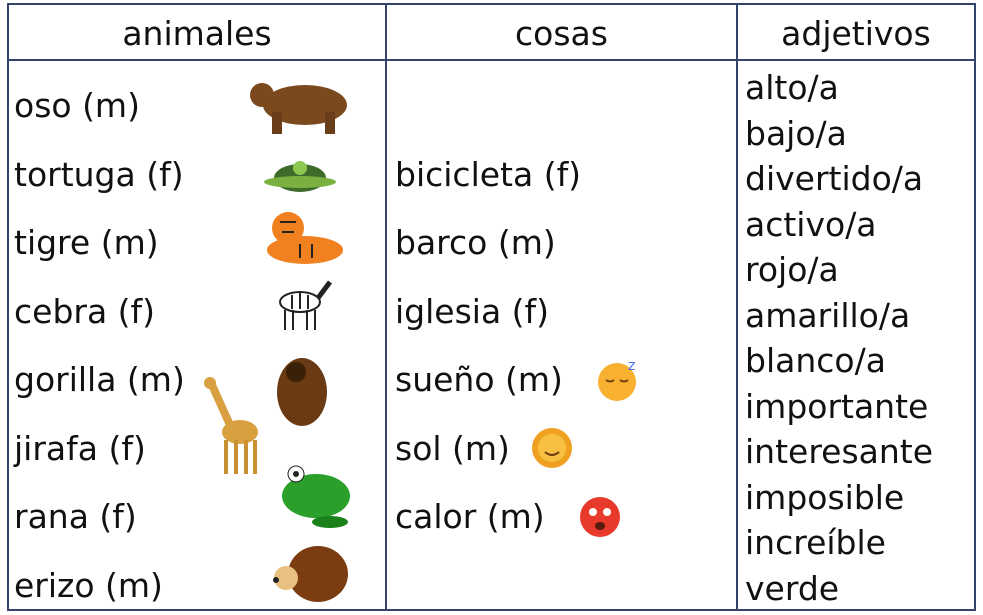 This screenshot has width=983, height=615. I want to click on animal-cell: rana (f), so click(75, 516).